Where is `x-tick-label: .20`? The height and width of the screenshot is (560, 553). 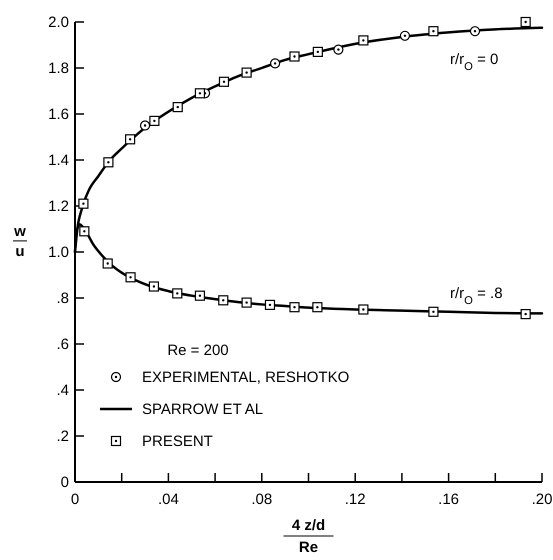 x-tick-label: .20 is located at coordinates (542, 499).